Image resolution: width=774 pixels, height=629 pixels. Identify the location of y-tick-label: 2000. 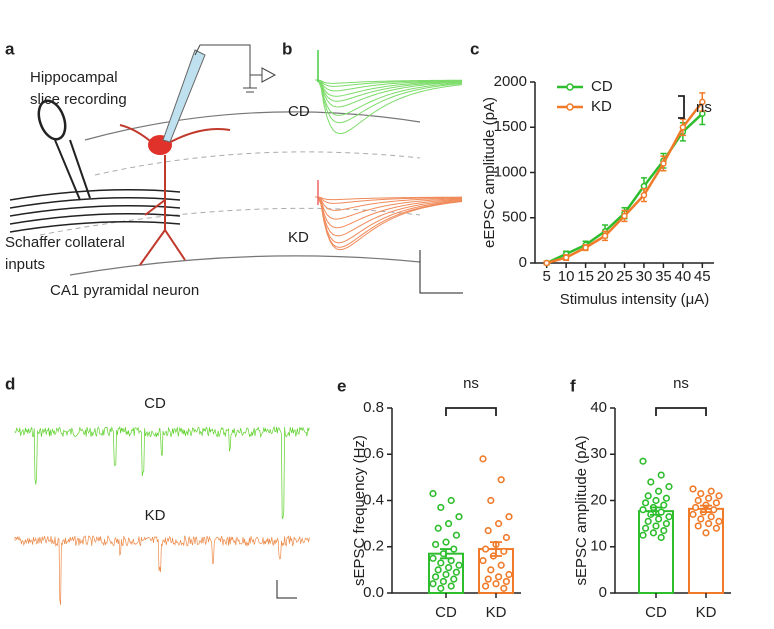
(510, 81).